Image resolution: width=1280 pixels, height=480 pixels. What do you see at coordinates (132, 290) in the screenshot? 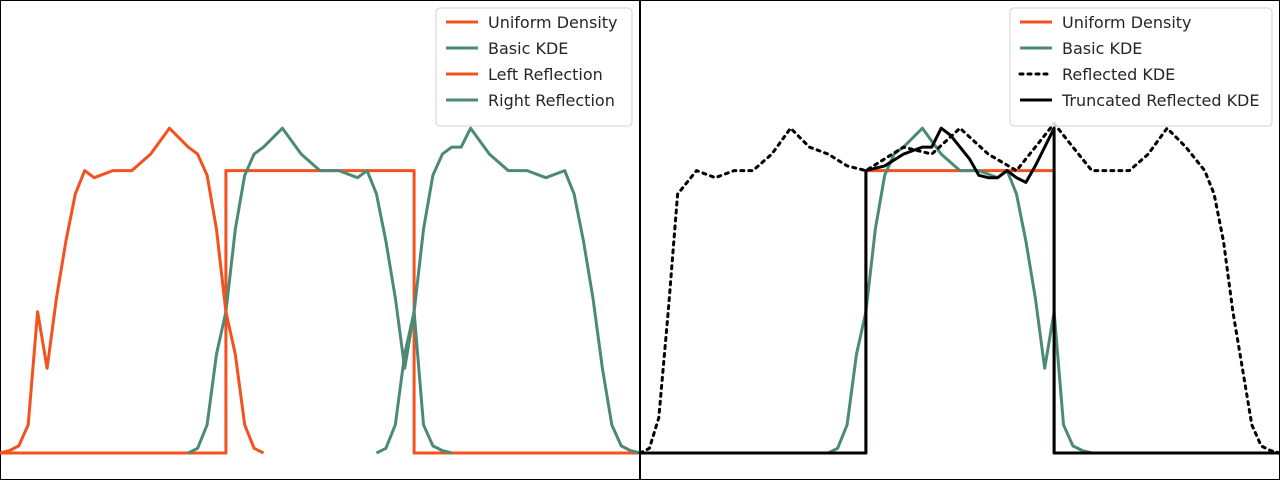
I see `series-line-left-reflection` at bounding box center [132, 290].